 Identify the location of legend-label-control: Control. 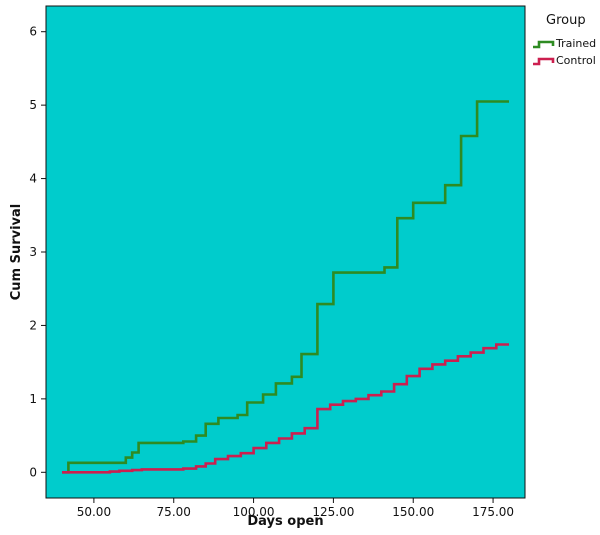
(576, 60).